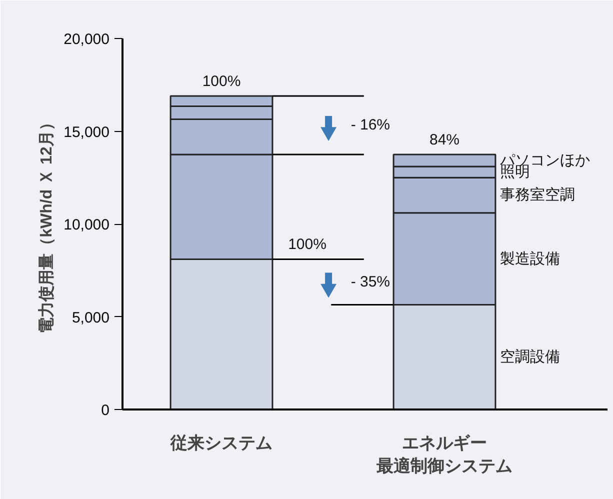 This screenshot has height=499, width=613. Describe the element at coordinates (87, 39) in the screenshot. I see `y-tick-label: 20,000` at that location.